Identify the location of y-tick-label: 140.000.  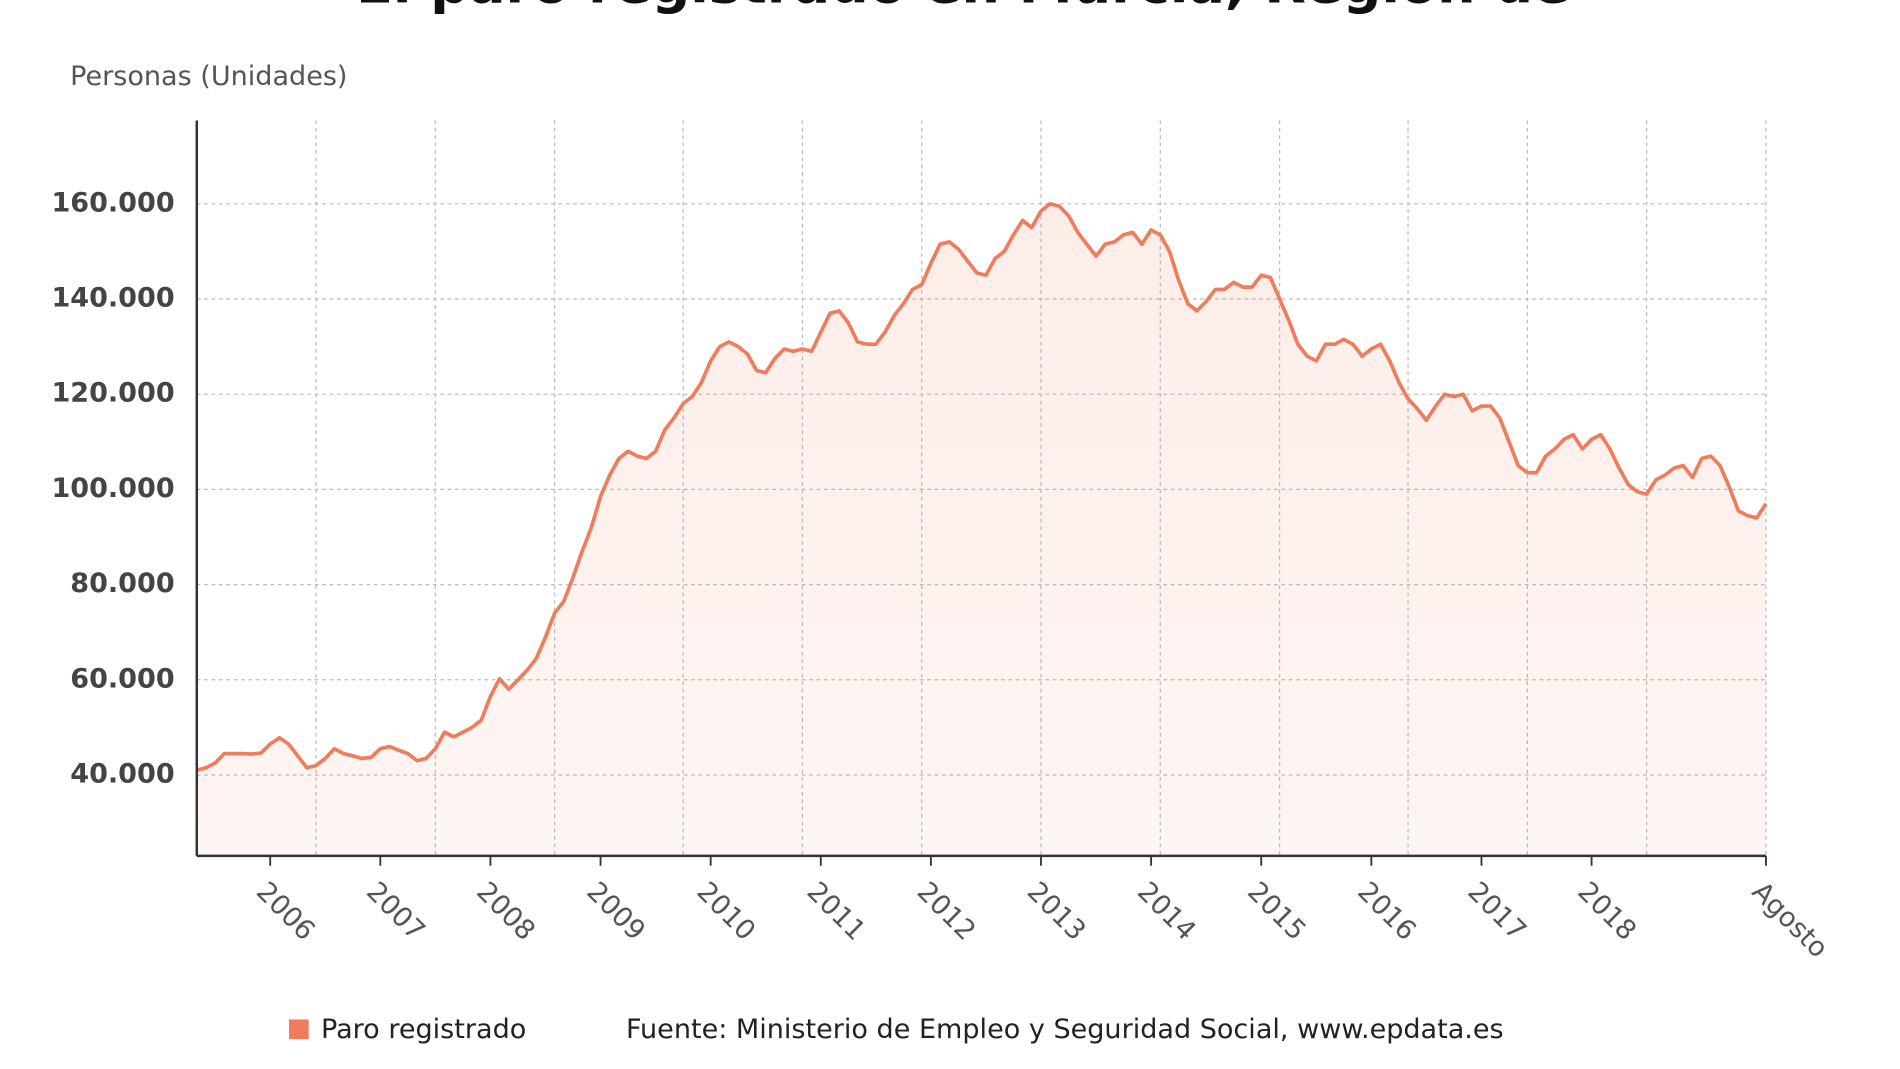
(112, 298).